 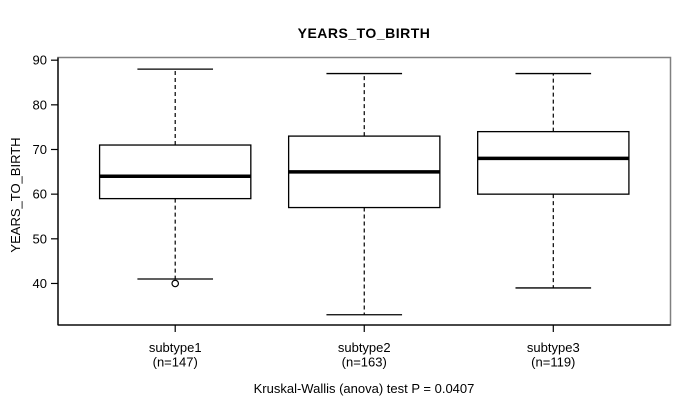 What do you see at coordinates (40, 283) in the screenshot?
I see `y-tick-label-40: 40` at bounding box center [40, 283].